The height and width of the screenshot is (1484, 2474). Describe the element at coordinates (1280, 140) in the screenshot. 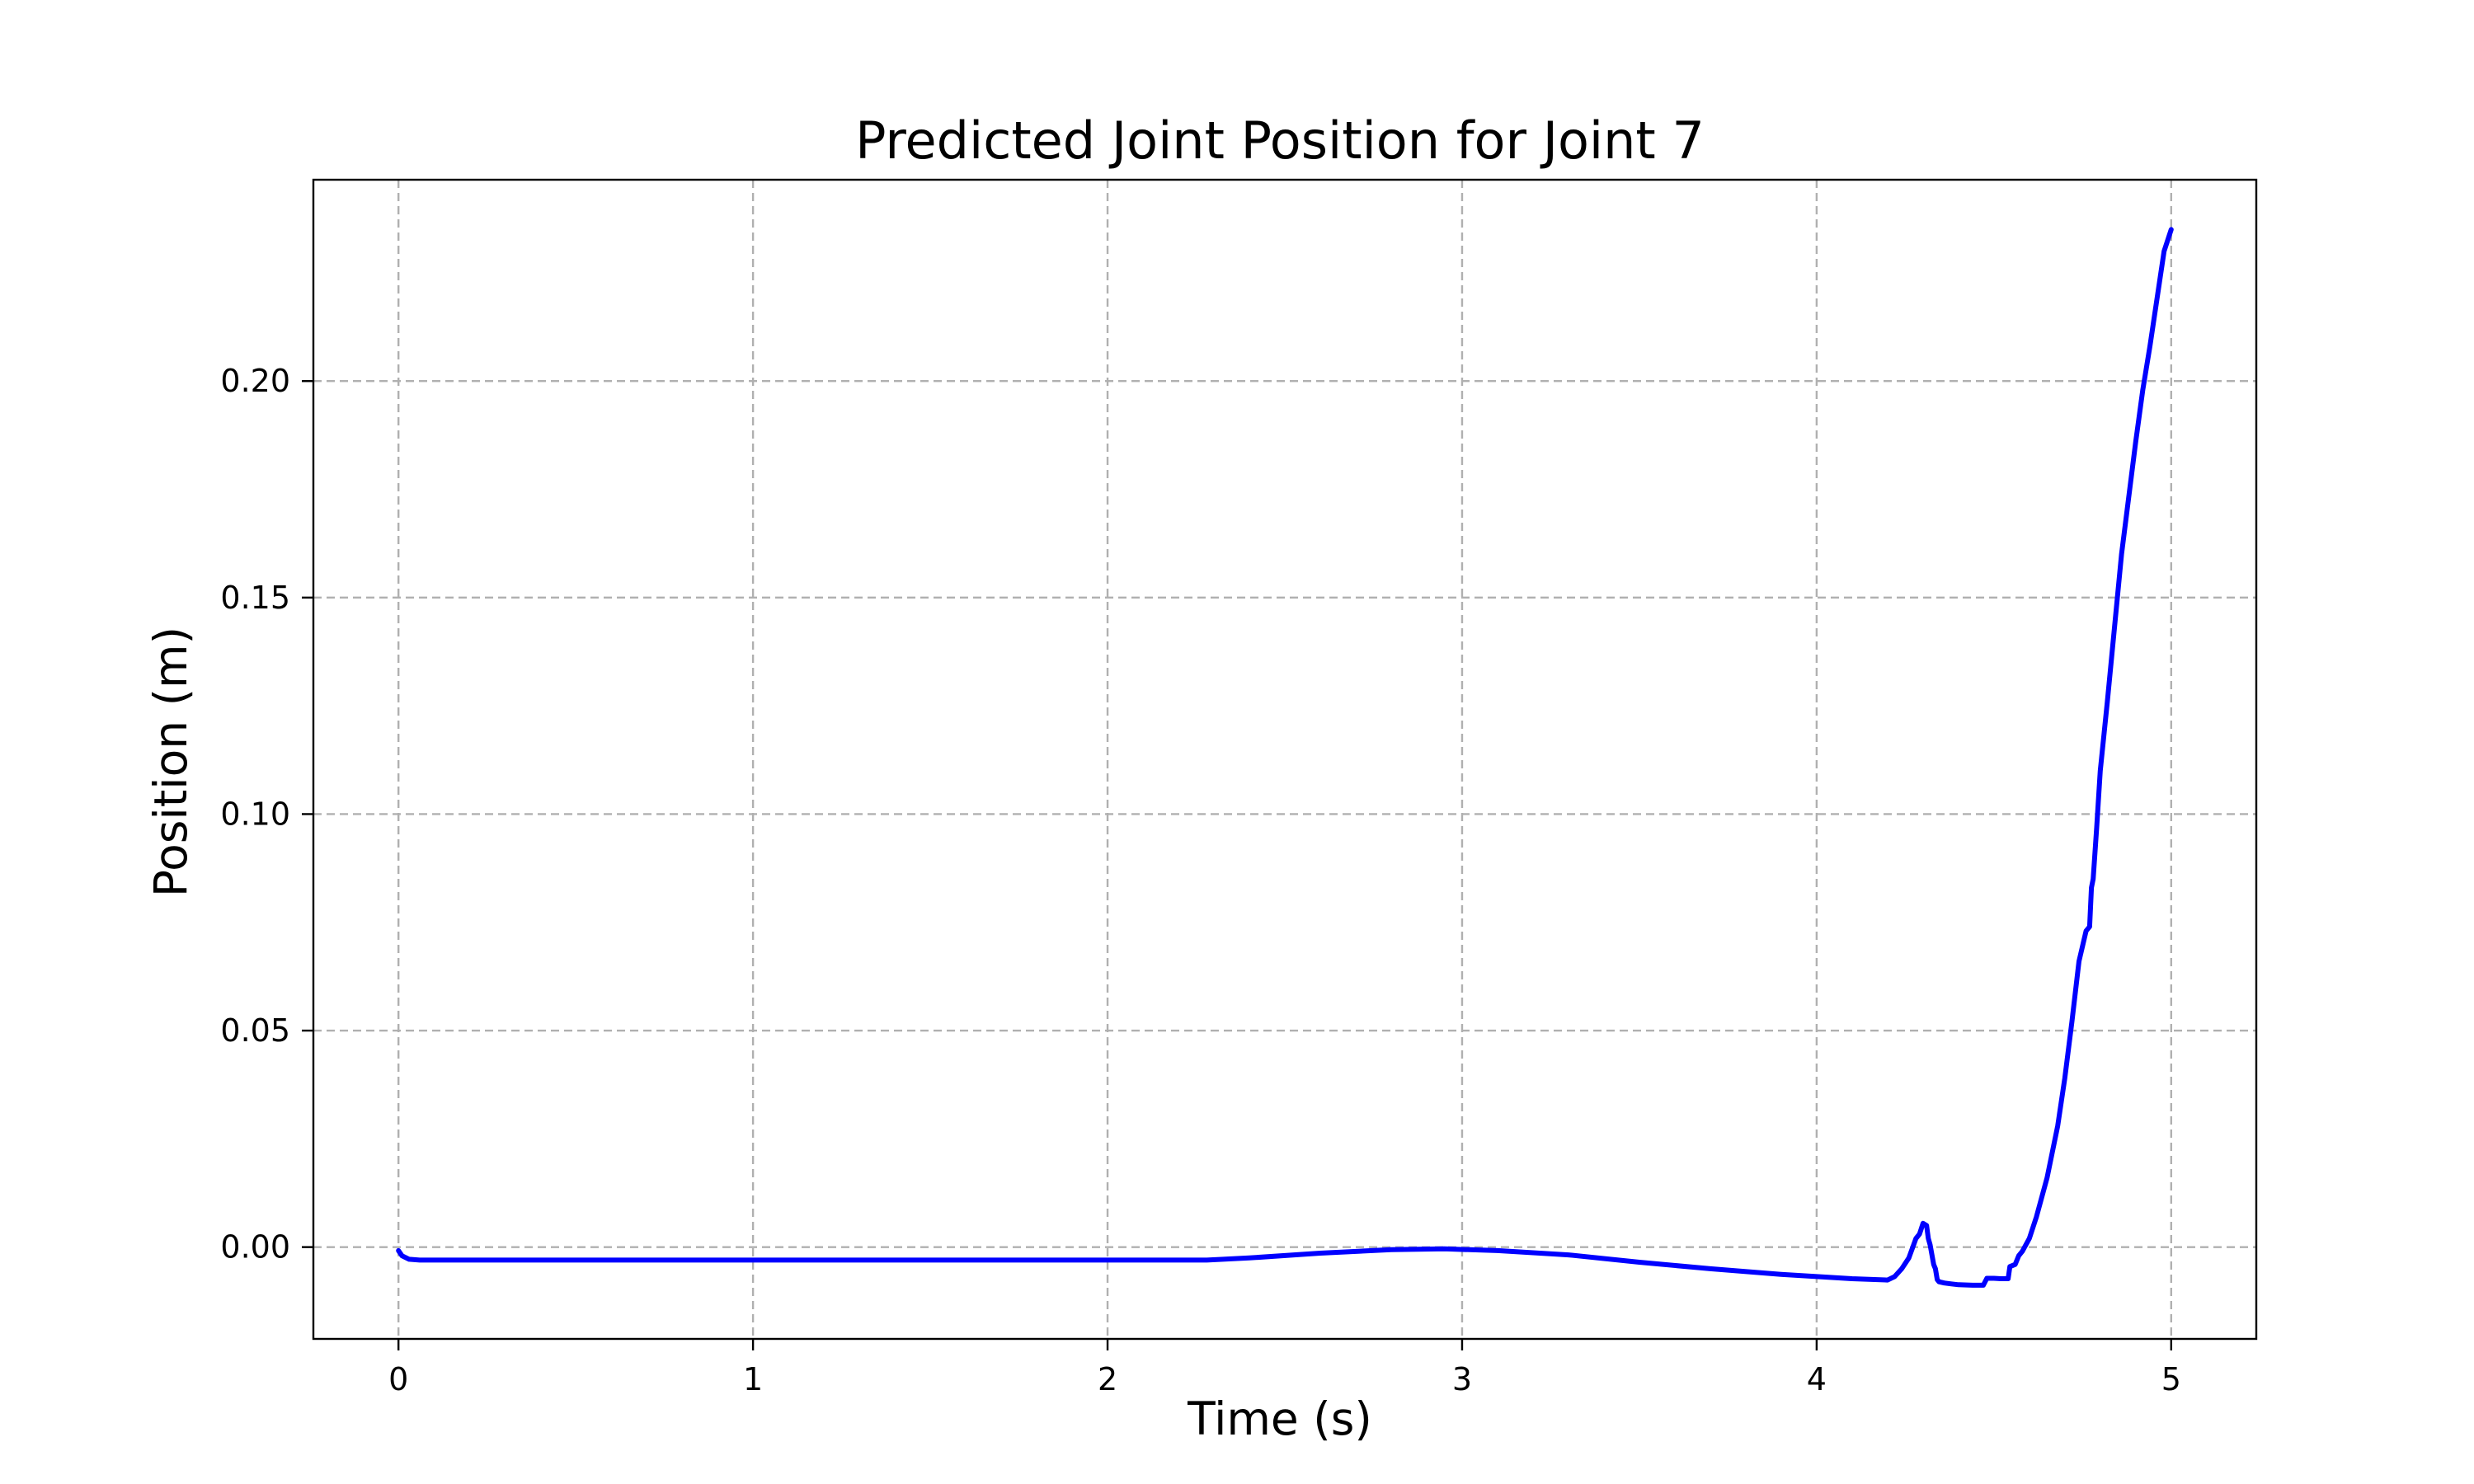

I see `chart-title: Predicted Joint Position for Joint 7` at that location.